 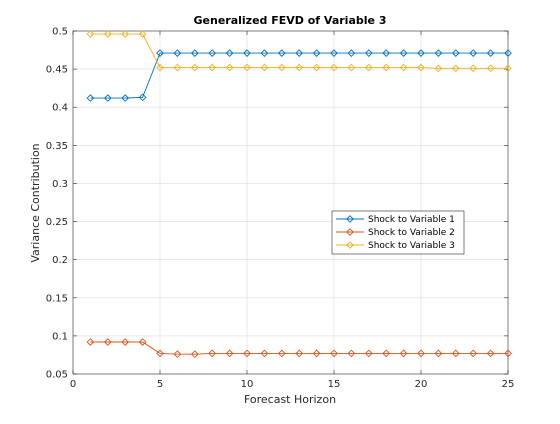 I want to click on y-tick-label: 0.1, so click(x=60, y=336).